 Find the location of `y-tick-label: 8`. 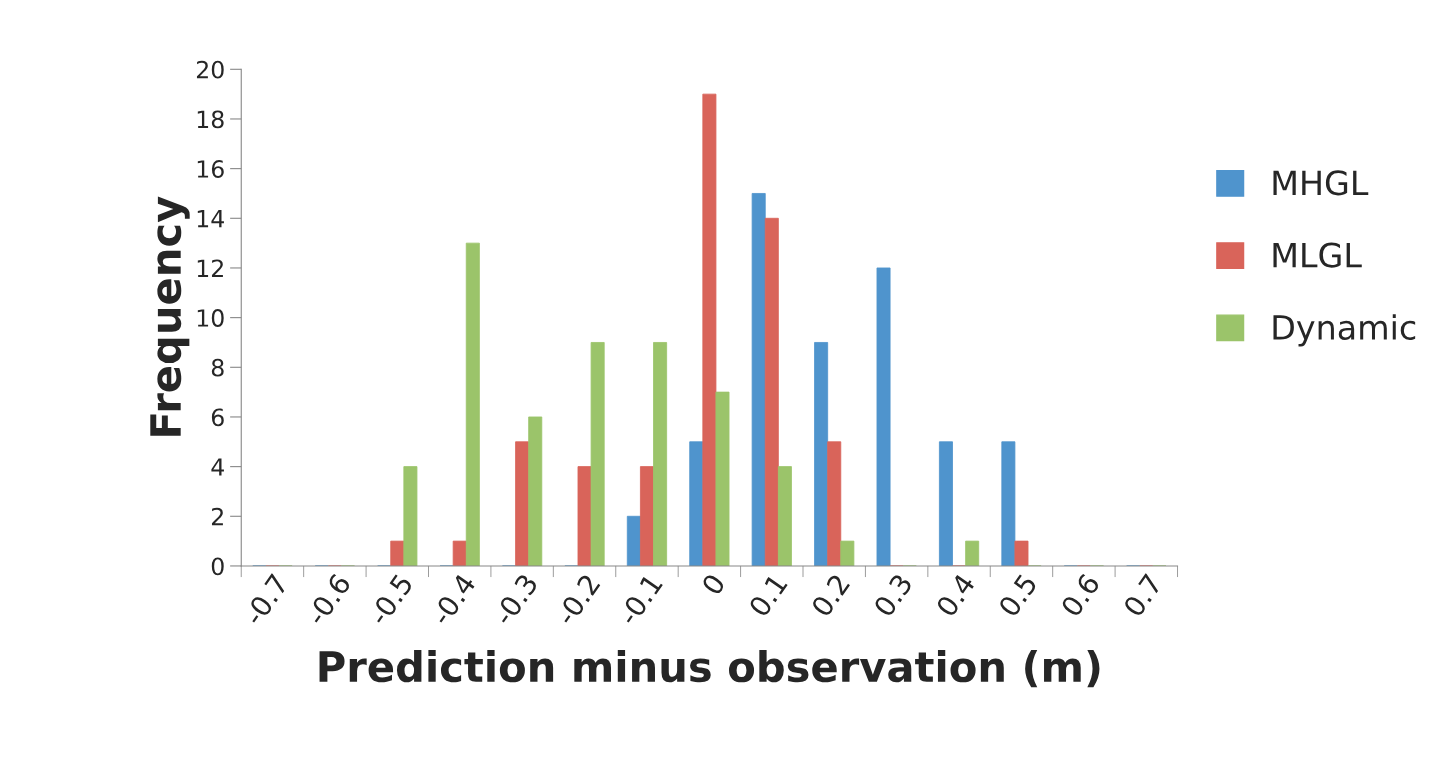

y-tick-label: 8 is located at coordinates (217, 367).